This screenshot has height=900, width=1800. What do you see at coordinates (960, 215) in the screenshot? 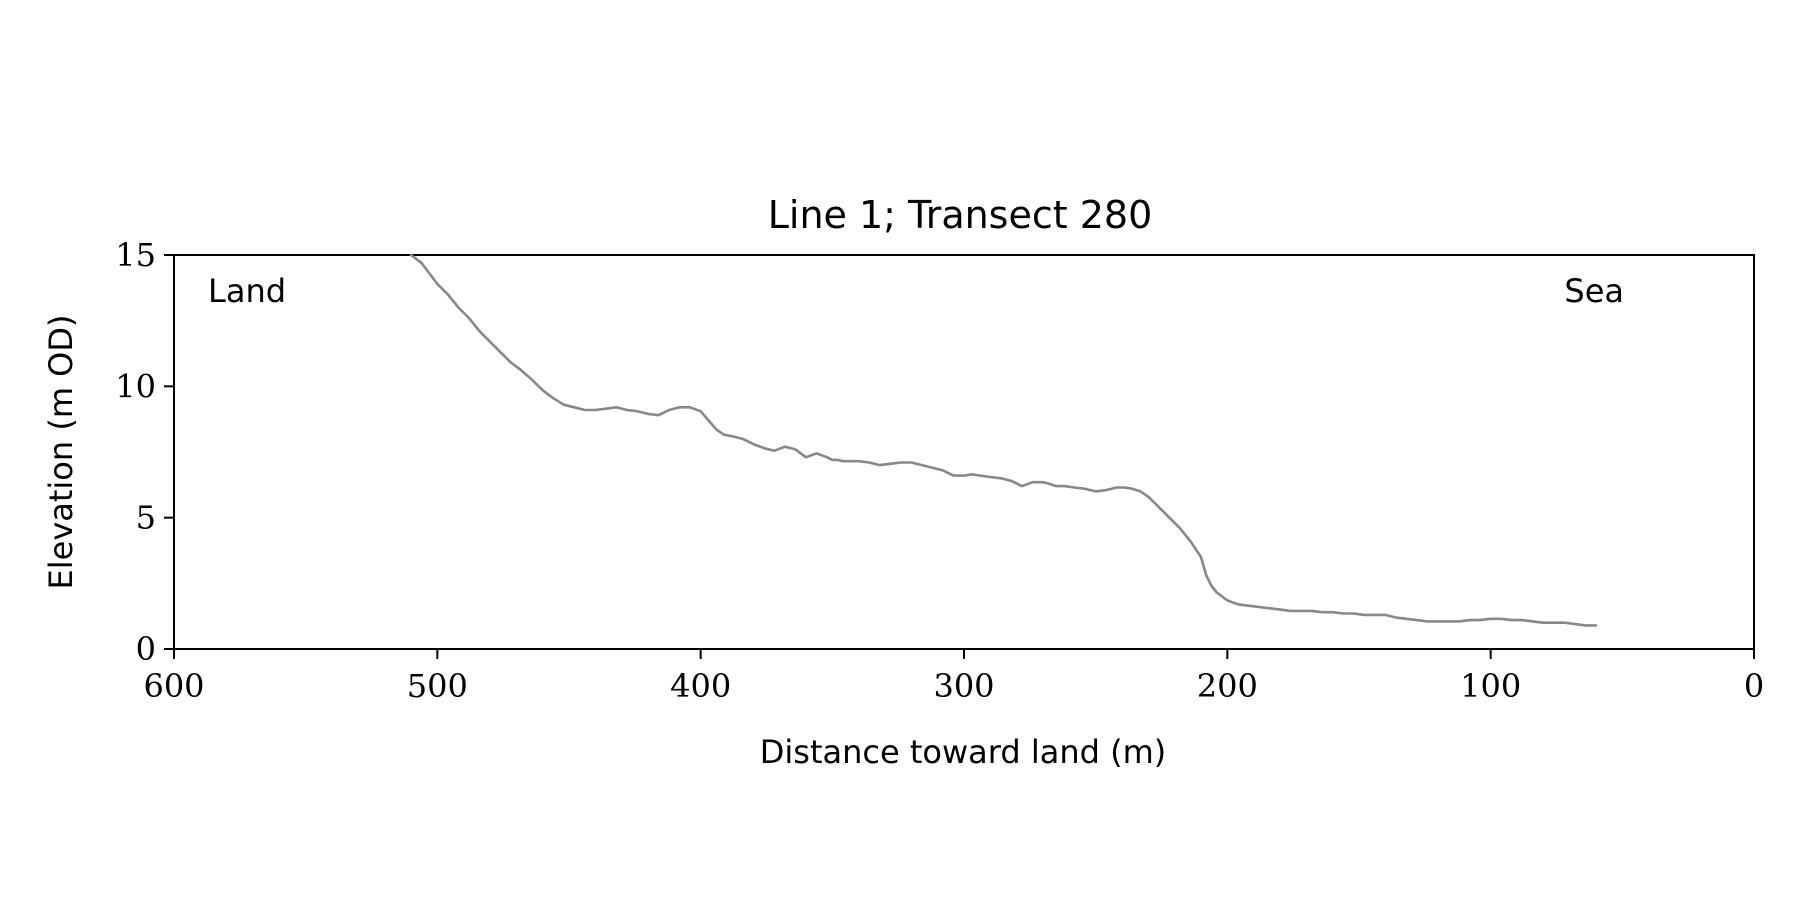
I see `chart-title: Line 1; Transect 280` at bounding box center [960, 215].